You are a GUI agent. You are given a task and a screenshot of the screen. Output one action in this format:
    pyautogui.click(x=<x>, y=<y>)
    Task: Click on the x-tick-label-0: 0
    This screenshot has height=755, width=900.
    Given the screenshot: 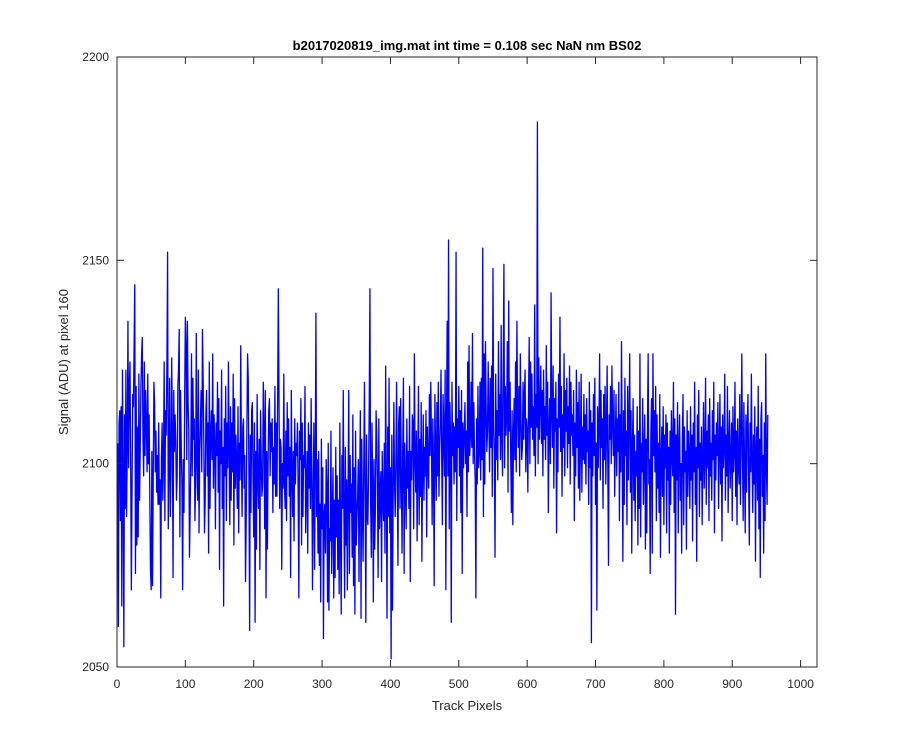 What is the action you would take?
    pyautogui.click(x=117, y=684)
    